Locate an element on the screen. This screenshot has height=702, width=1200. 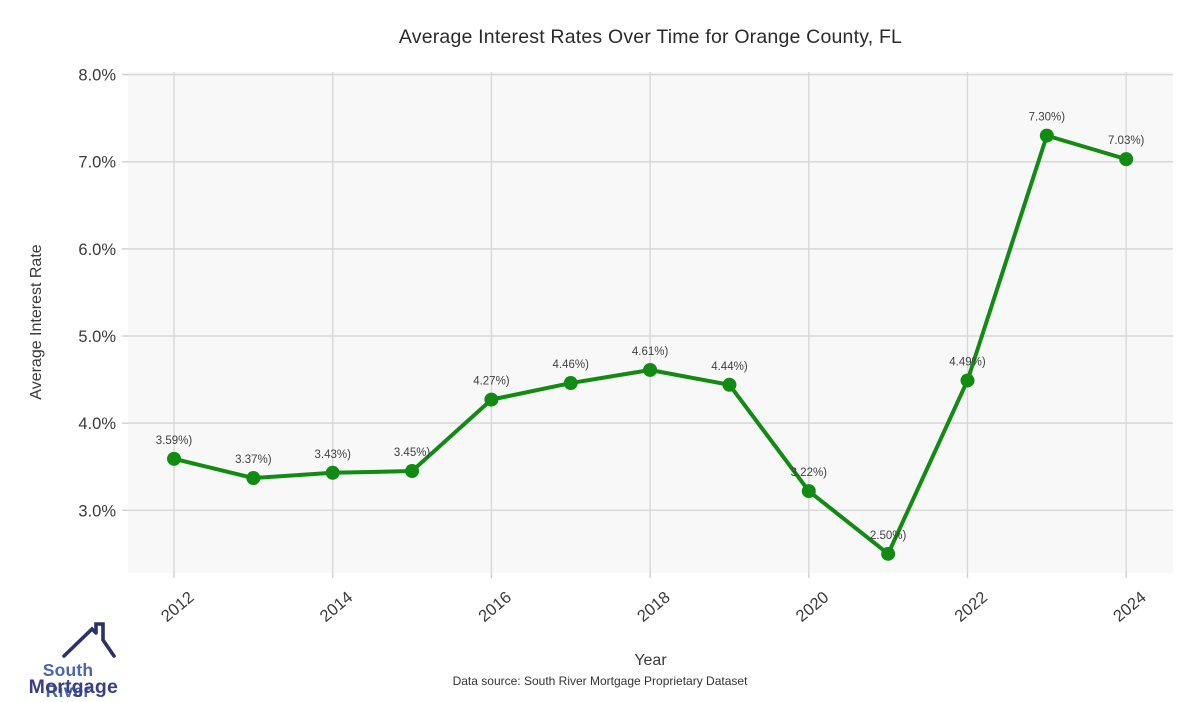
x-axis-title: Year is located at coordinates (650, 660).